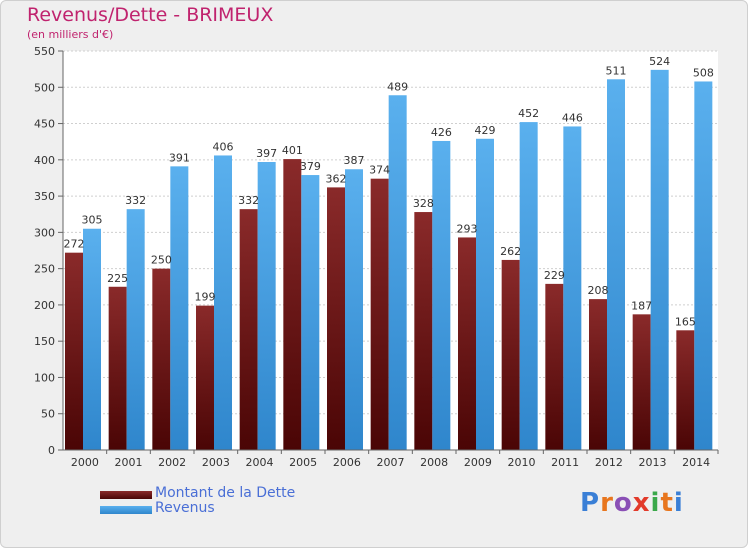  Describe the element at coordinates (528, 113) in the screenshot. I see `data-label-revenus: 452` at that location.